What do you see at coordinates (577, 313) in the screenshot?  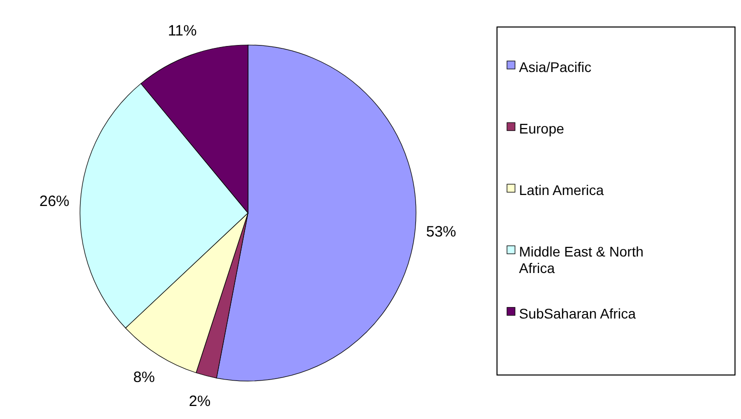 I see `legend-label: SubSaharan Africa` at bounding box center [577, 313].